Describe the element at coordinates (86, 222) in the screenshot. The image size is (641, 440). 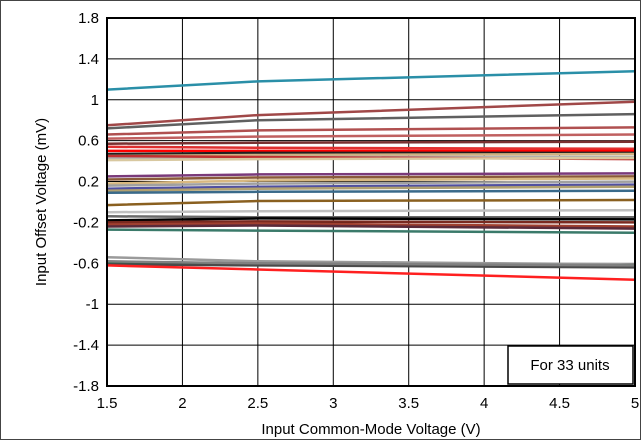
I see `y-tick-label: -0.2` at that location.